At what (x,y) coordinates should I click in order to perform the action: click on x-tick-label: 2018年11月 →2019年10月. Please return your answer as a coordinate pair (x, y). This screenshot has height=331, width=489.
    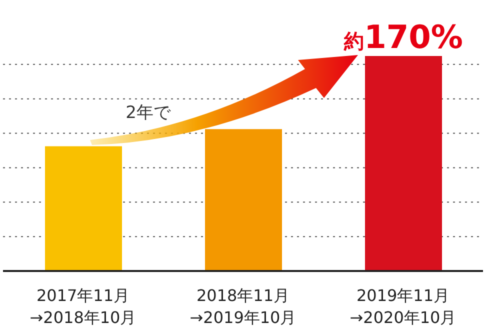
    Looking at the image, I should click on (243, 306).